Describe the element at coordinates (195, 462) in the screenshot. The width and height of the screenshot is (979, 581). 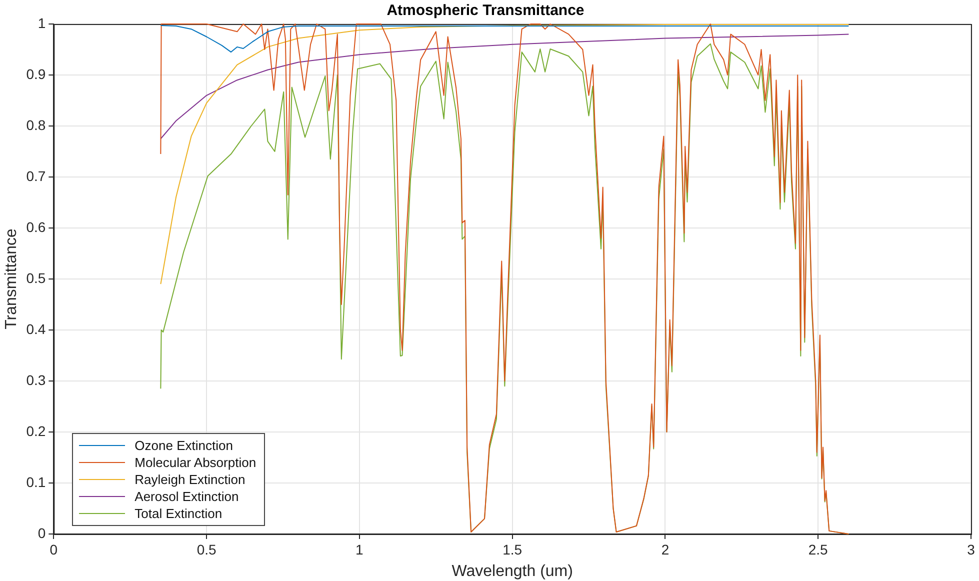
I see `legend-label: Molecular Absorption` at that location.